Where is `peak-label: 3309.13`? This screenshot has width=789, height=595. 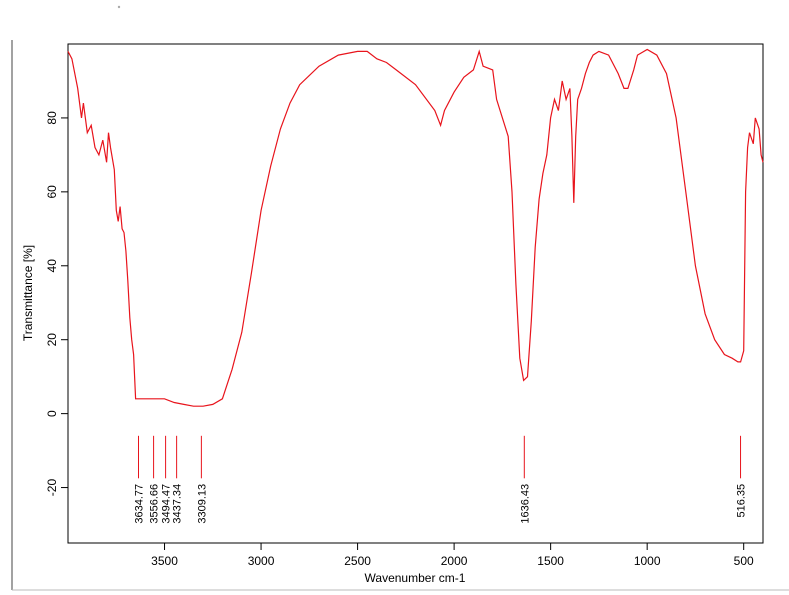
peak-label: 3309.13 is located at coordinates (202, 504).